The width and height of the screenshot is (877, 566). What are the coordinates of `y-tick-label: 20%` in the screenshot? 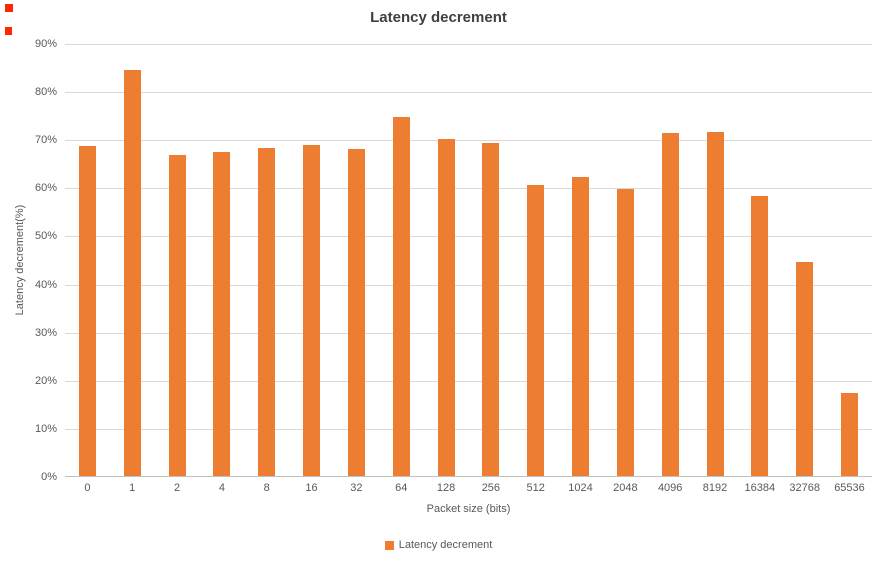 It's located at (45, 380).